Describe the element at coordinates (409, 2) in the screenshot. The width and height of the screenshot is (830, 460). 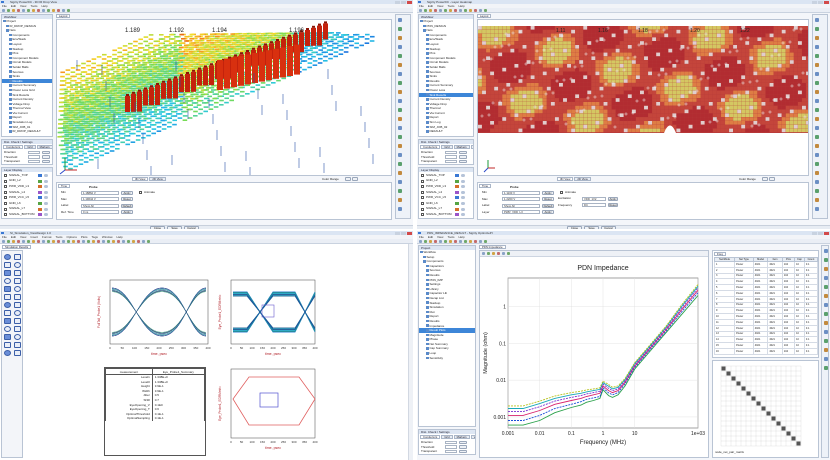
I see `close-button` at that location.